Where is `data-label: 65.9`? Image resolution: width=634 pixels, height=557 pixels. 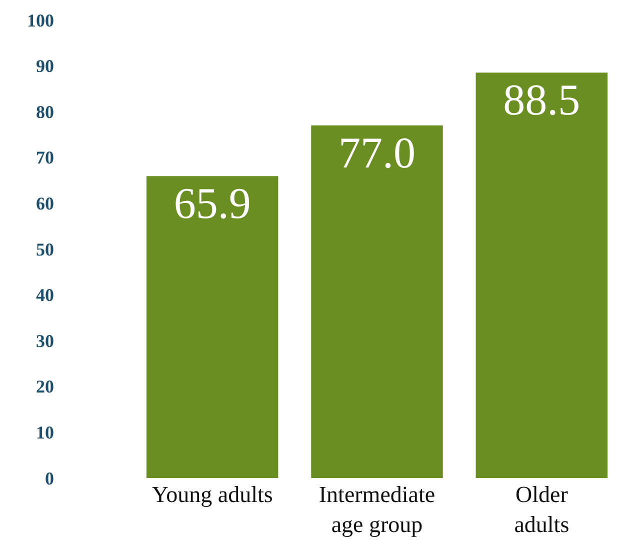 data-label: 65.9 is located at coordinates (212, 203).